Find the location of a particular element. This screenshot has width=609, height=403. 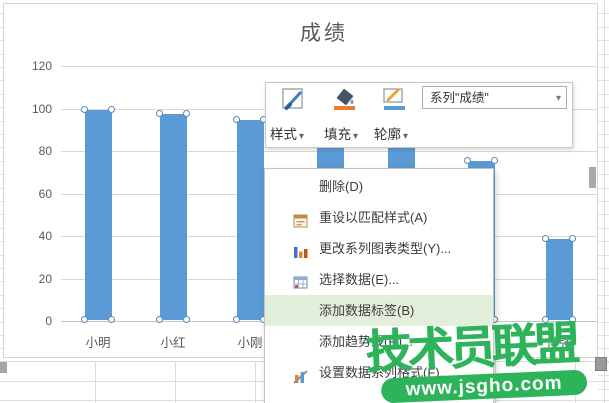

y-axis-tick-label: 100 is located at coordinates (41, 108).